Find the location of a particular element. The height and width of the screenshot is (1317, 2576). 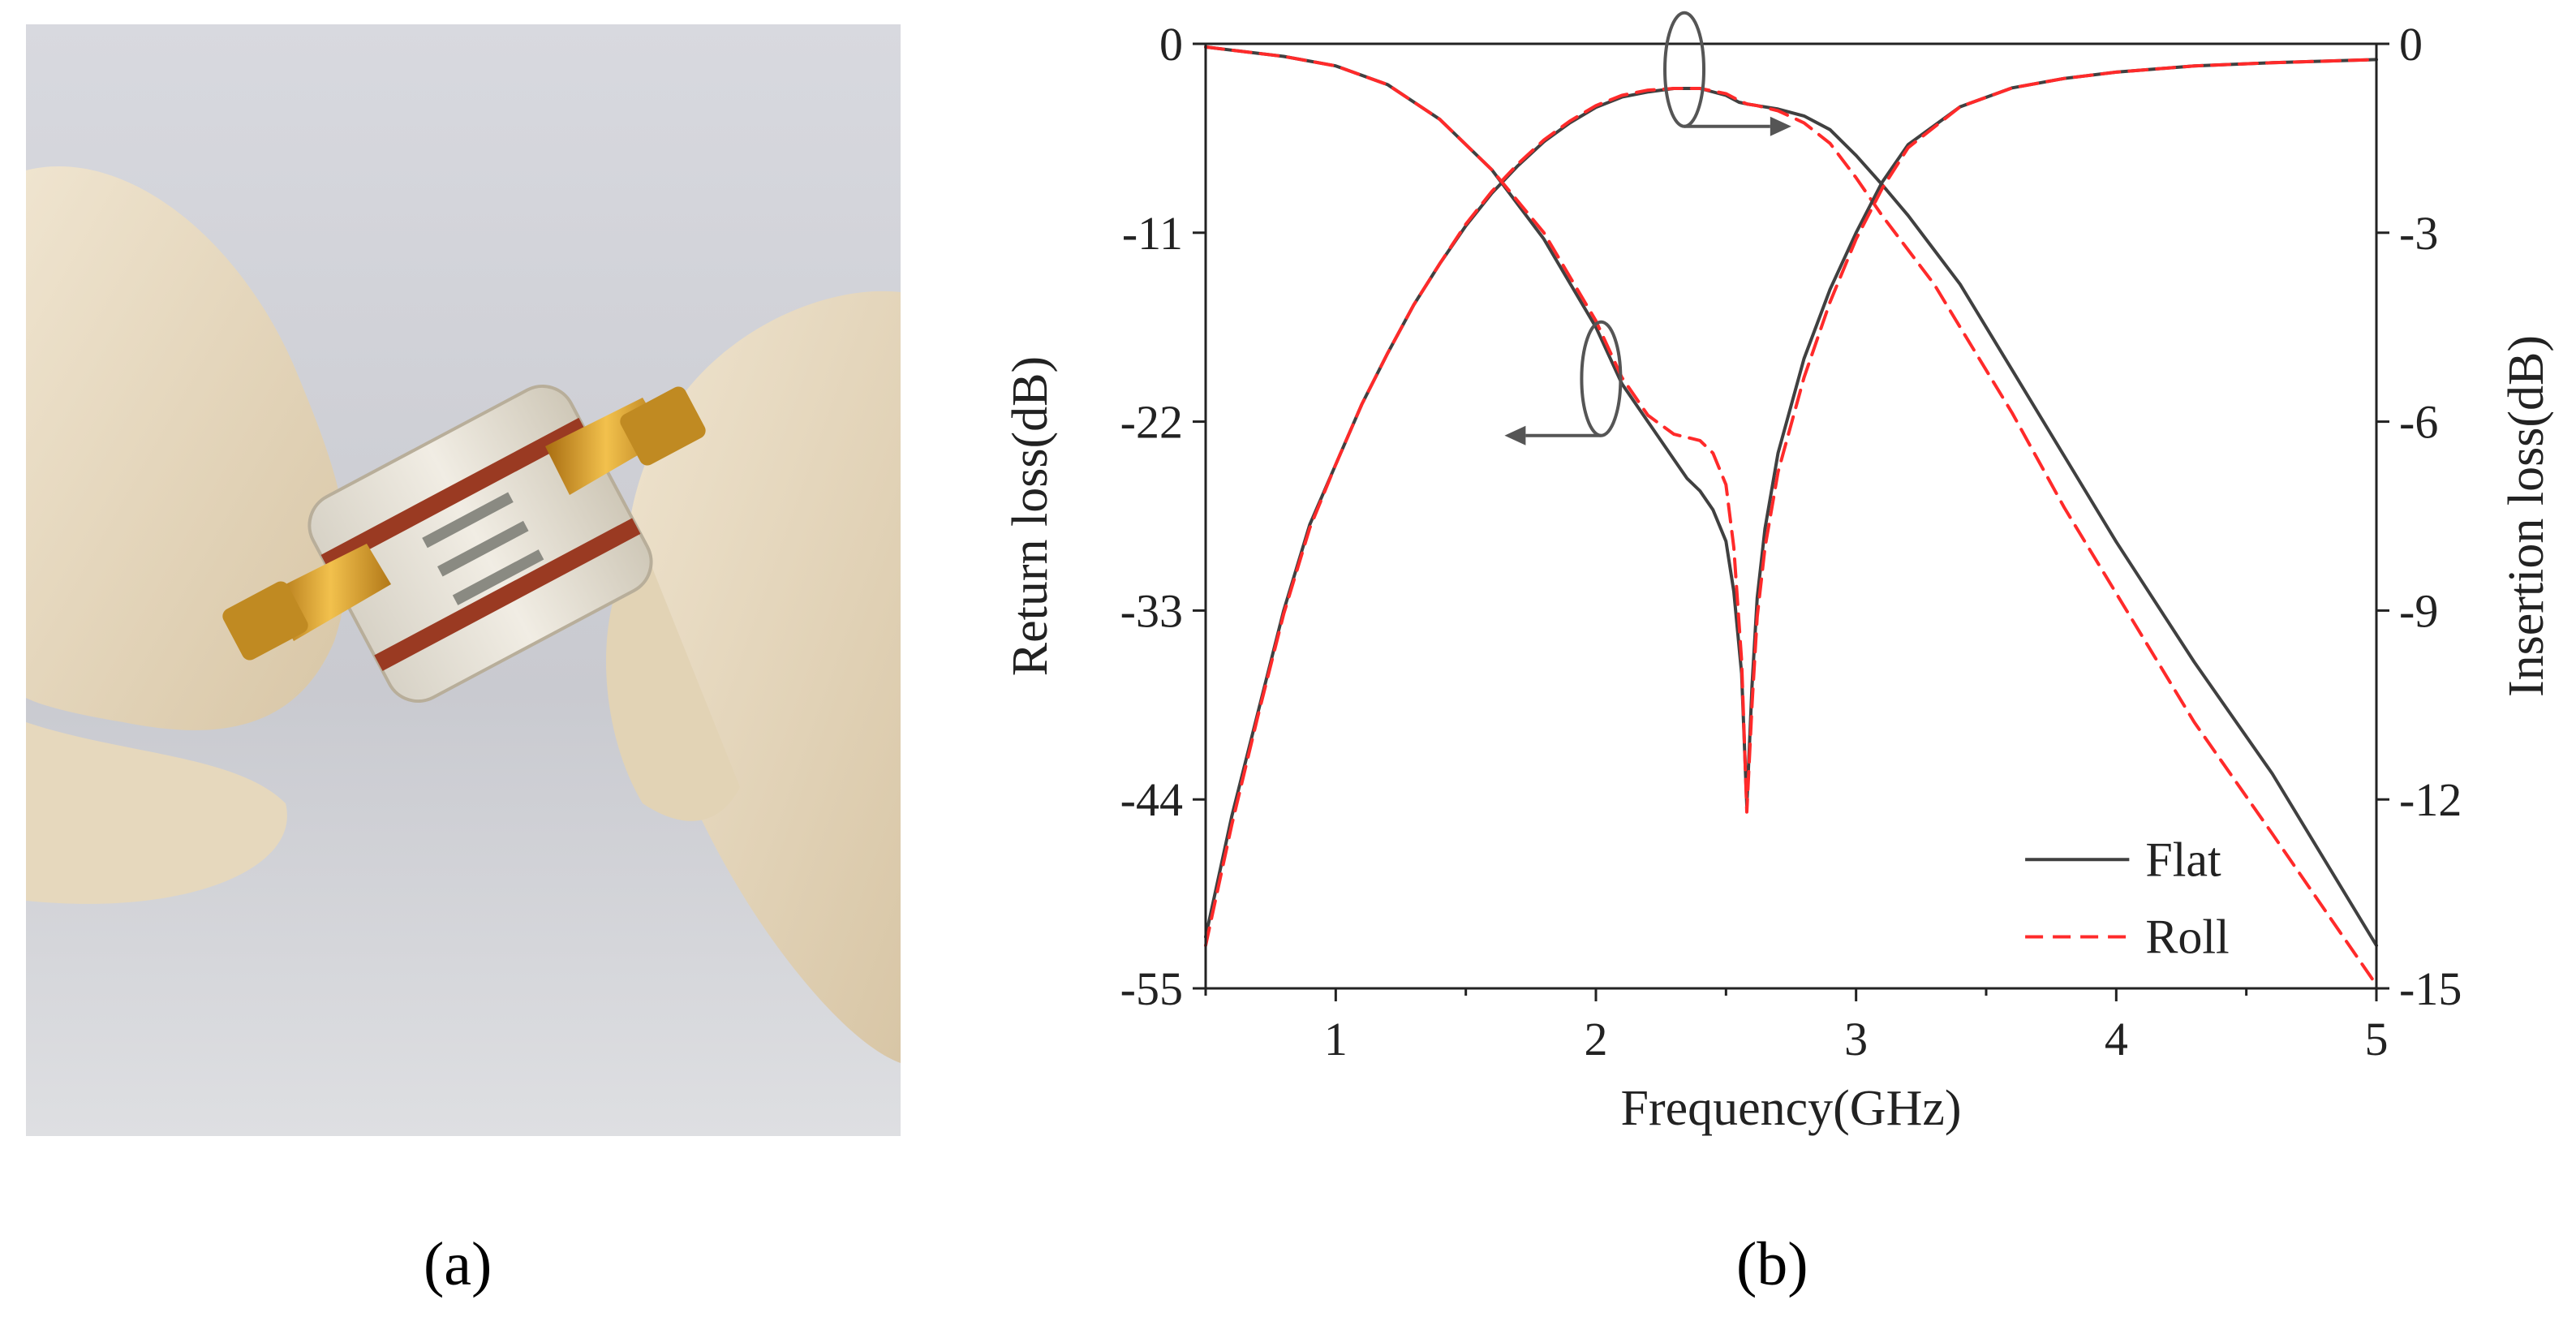

y-right-tick-label: -15 is located at coordinates (2430, 988).